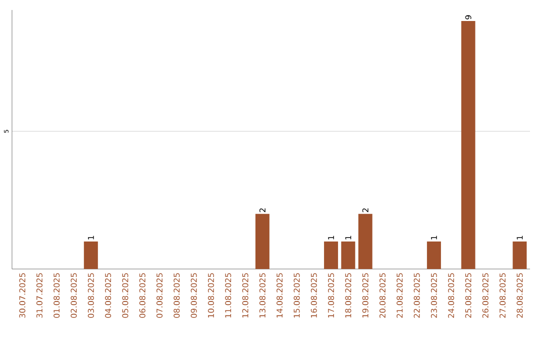 The height and width of the screenshot is (340, 540). I want to click on x-tick-label: 30.07.2025, so click(22, 295).